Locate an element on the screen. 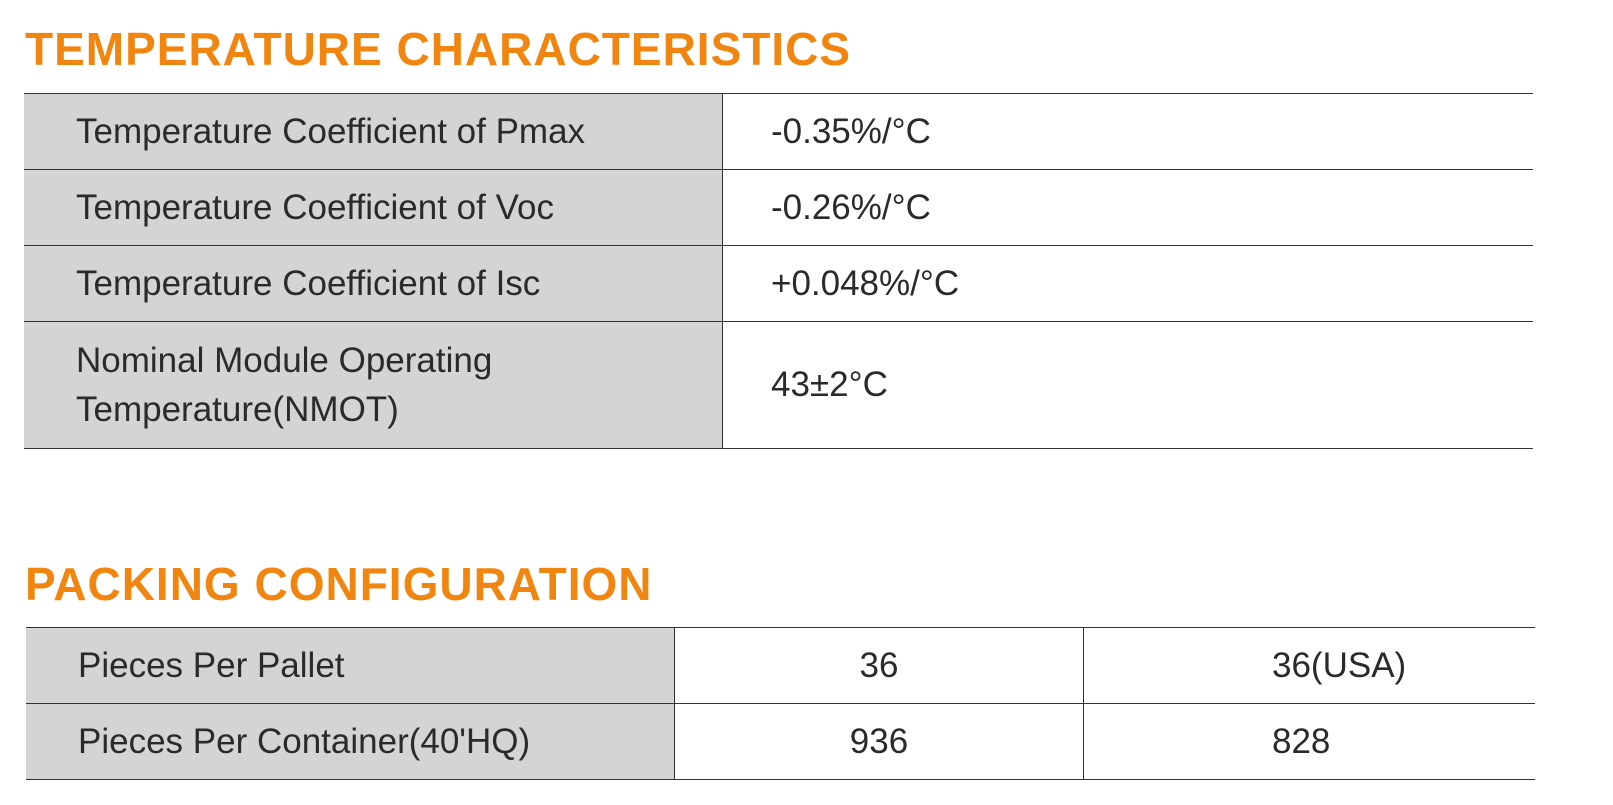 This screenshot has width=1613, height=805. row-label: Temperature Coefficient of Pmax is located at coordinates (373, 131).